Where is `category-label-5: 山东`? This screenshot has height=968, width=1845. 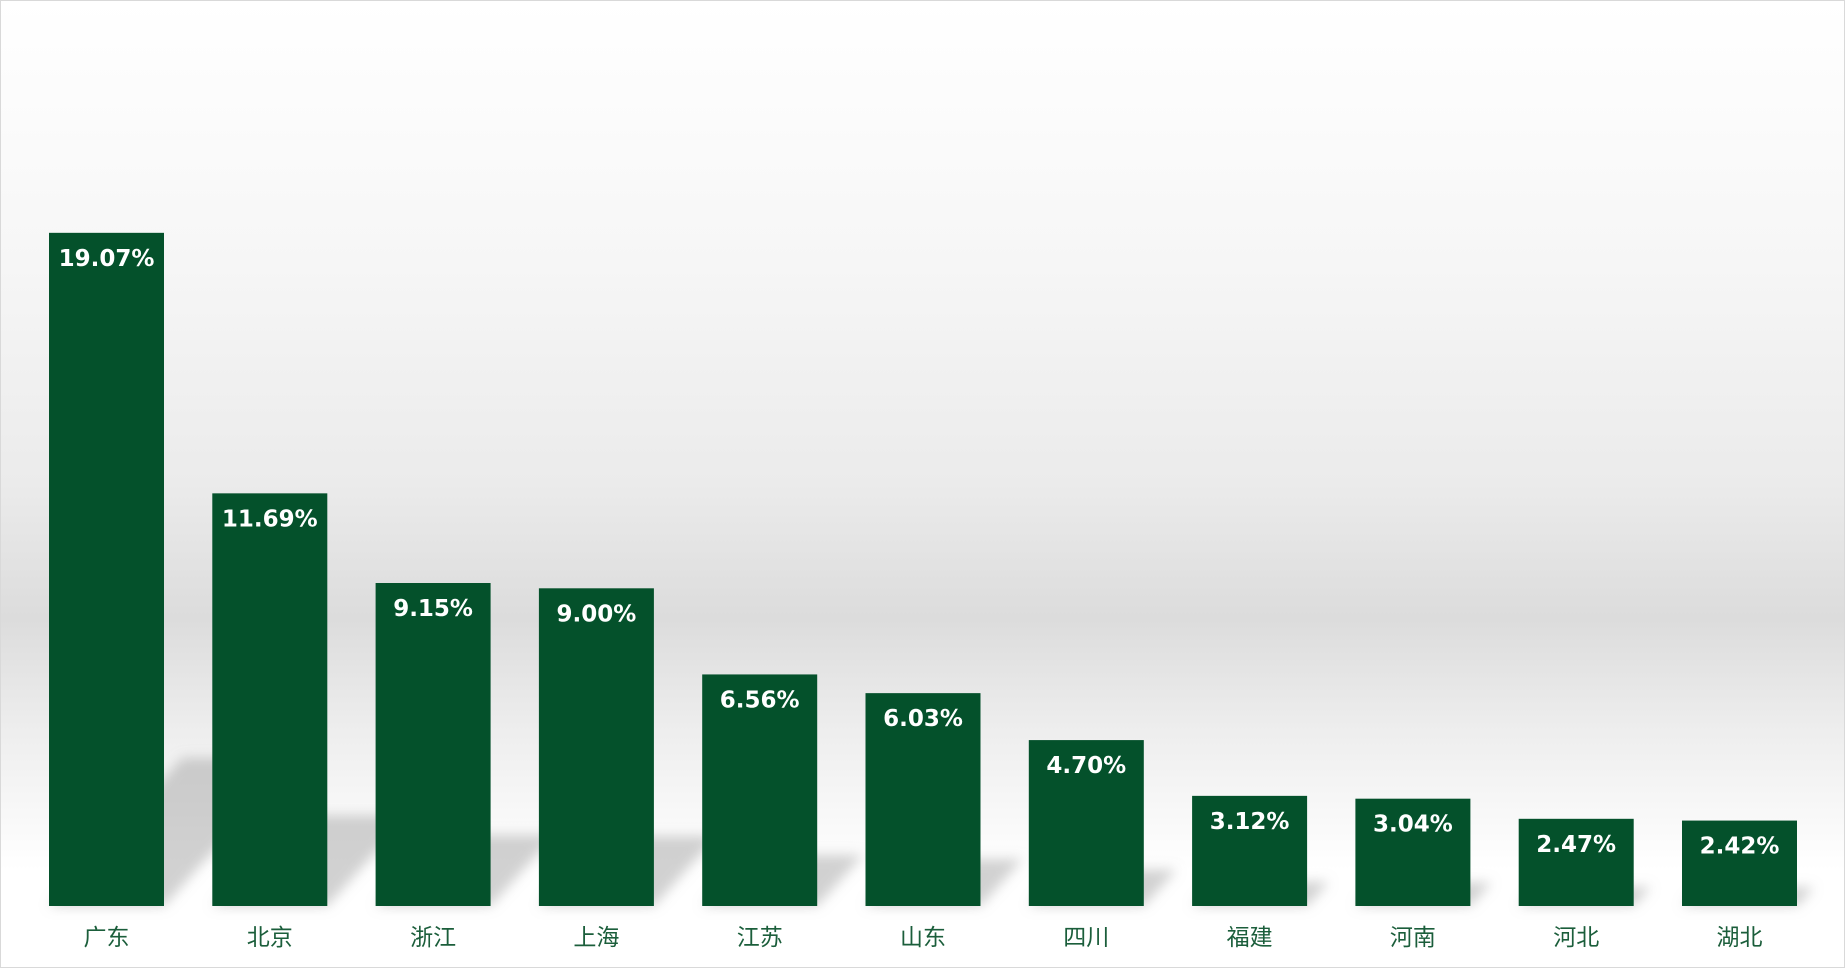
category-label-5: 山东 is located at coordinates (923, 938).